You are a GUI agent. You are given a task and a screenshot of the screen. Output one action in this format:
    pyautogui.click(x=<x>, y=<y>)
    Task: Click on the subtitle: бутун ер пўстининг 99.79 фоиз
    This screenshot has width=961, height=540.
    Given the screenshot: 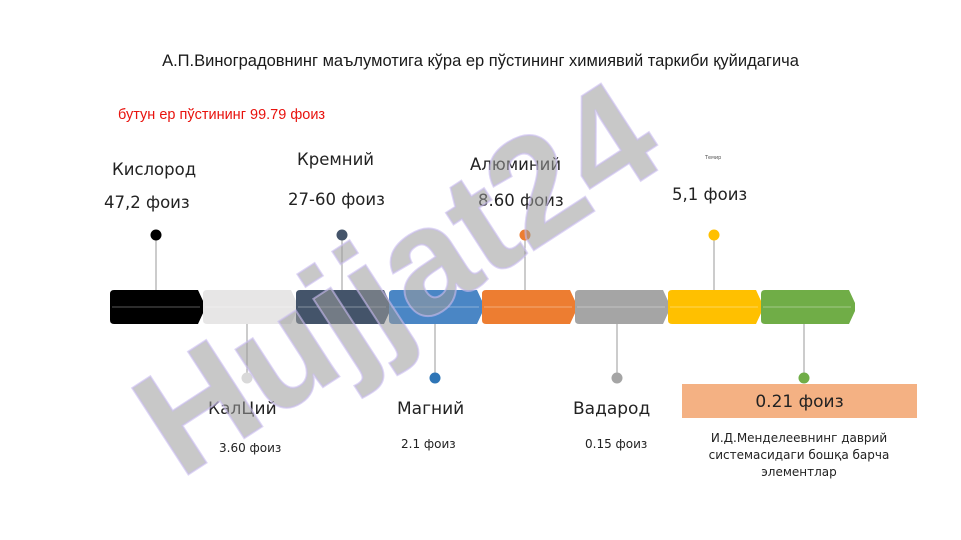 What is the action you would take?
    pyautogui.click(x=222, y=115)
    